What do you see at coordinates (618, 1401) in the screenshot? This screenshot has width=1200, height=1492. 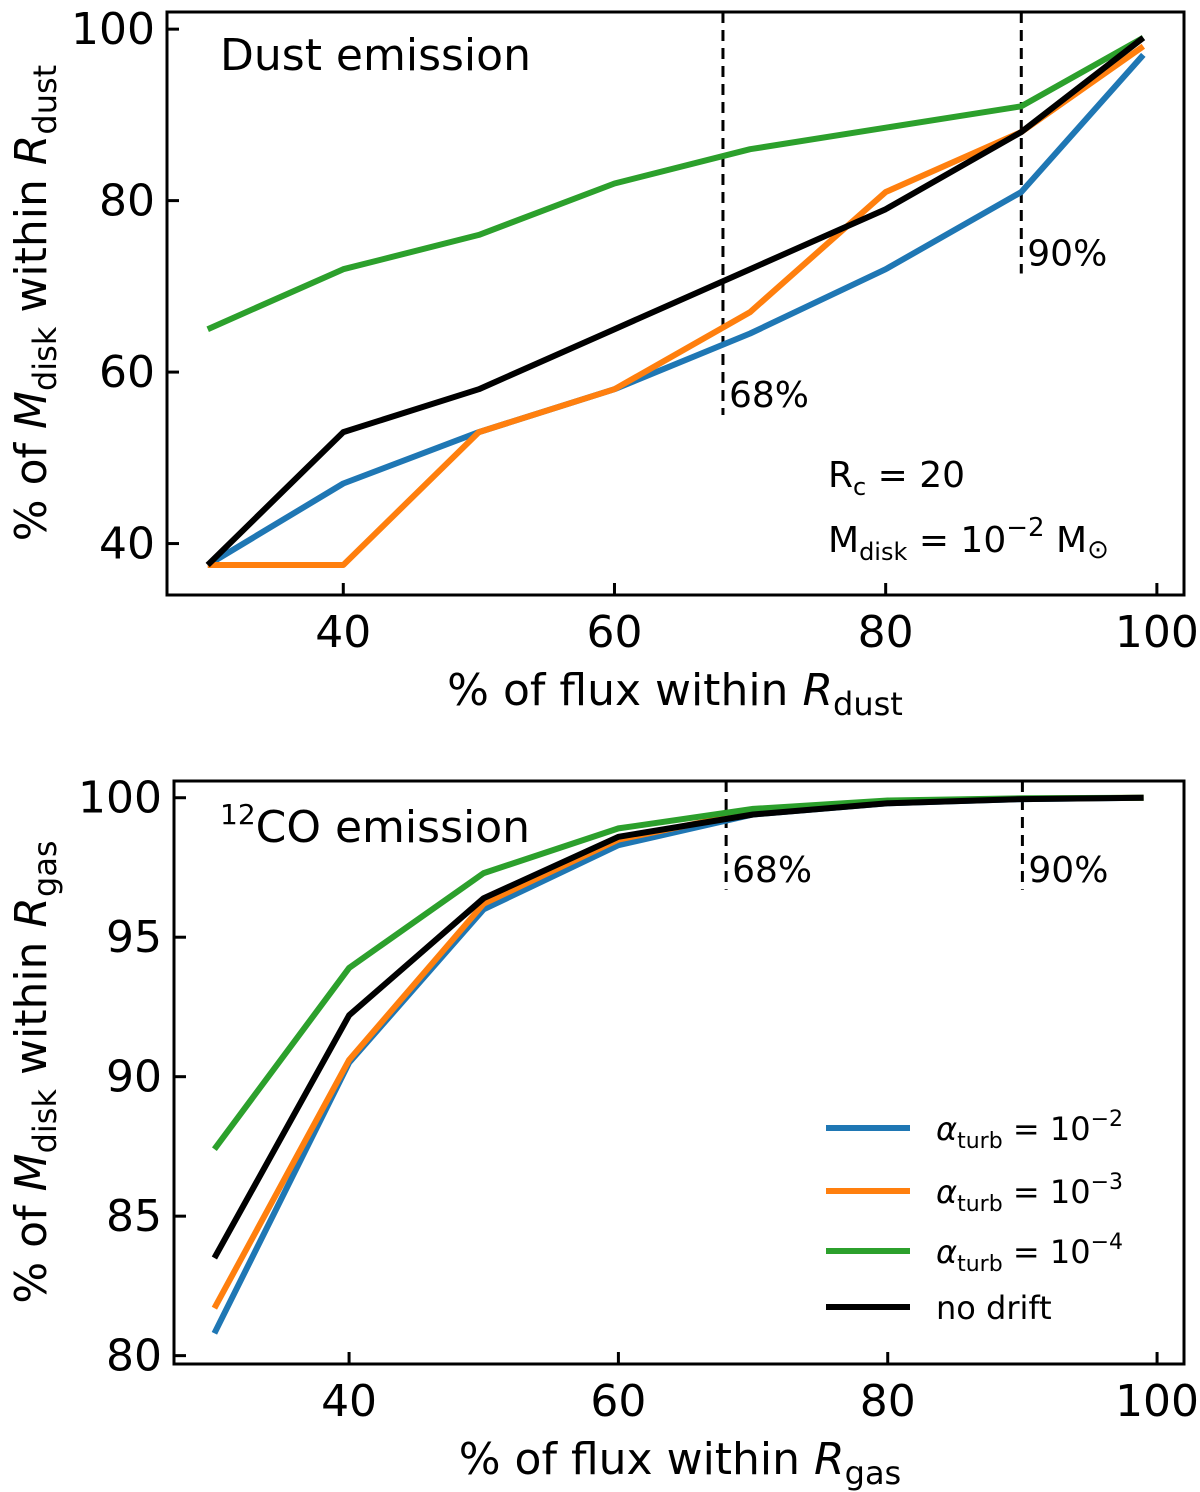 I see `co-x-tick-label: 60` at bounding box center [618, 1401].